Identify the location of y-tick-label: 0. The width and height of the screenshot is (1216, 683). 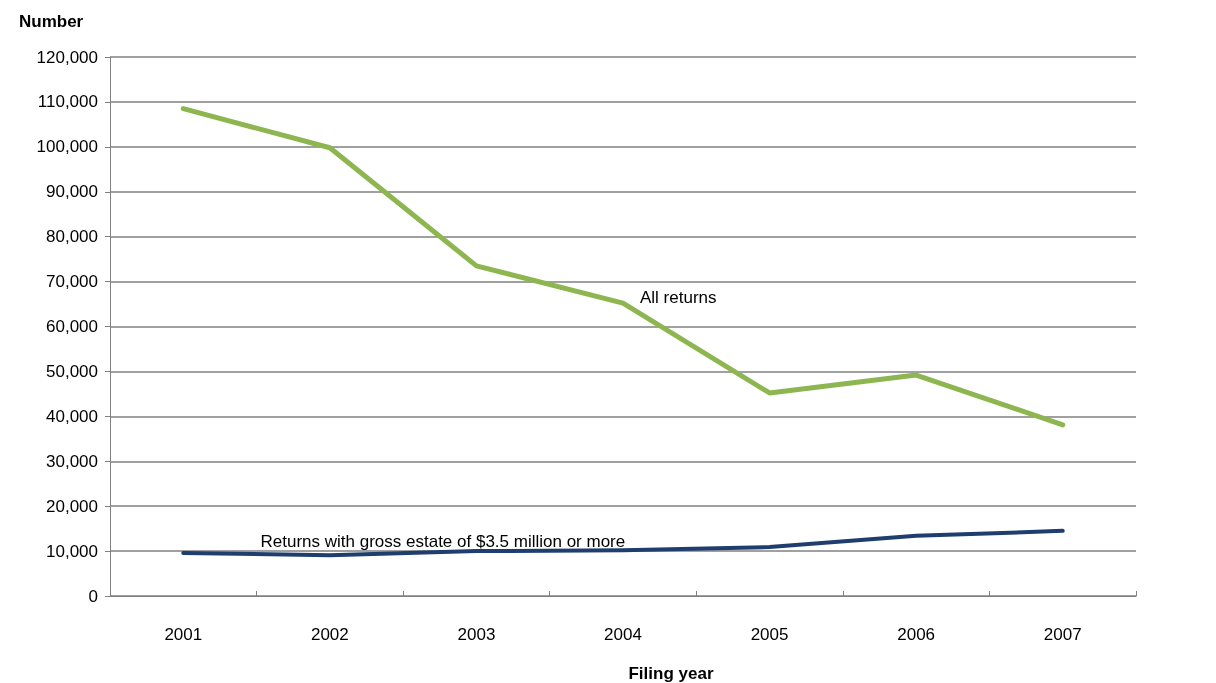
(93, 596).